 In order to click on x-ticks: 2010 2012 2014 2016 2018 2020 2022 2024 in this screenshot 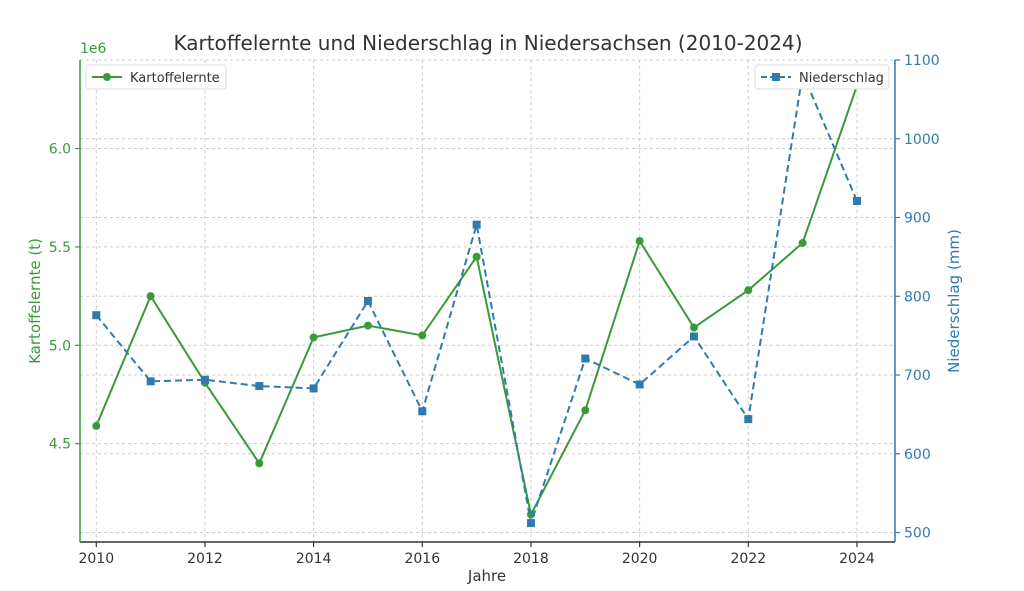, I will do `click(476, 554)`.